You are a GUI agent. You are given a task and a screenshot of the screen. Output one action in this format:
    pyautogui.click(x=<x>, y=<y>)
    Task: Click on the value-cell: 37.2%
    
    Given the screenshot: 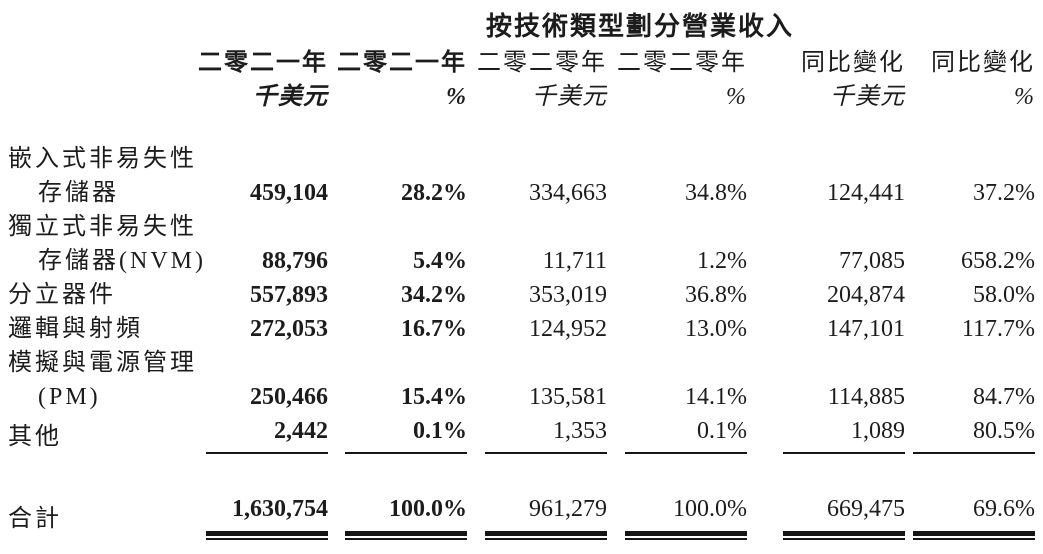 What is the action you would take?
    pyautogui.click(x=970, y=176)
    